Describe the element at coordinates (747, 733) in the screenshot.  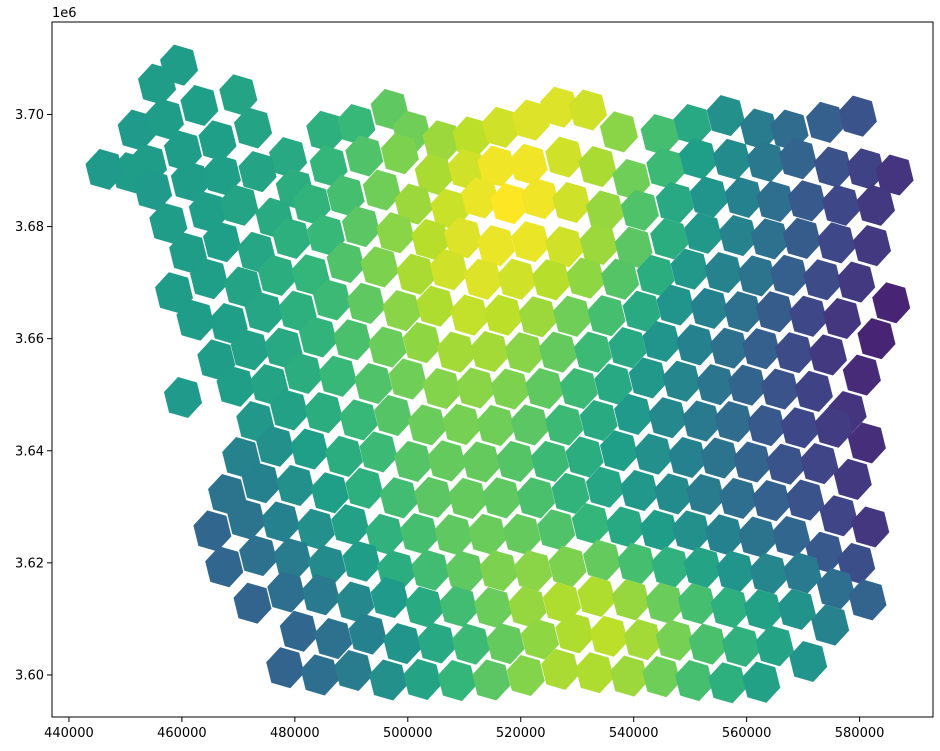
I see `x-tick-label: 560000` at that location.